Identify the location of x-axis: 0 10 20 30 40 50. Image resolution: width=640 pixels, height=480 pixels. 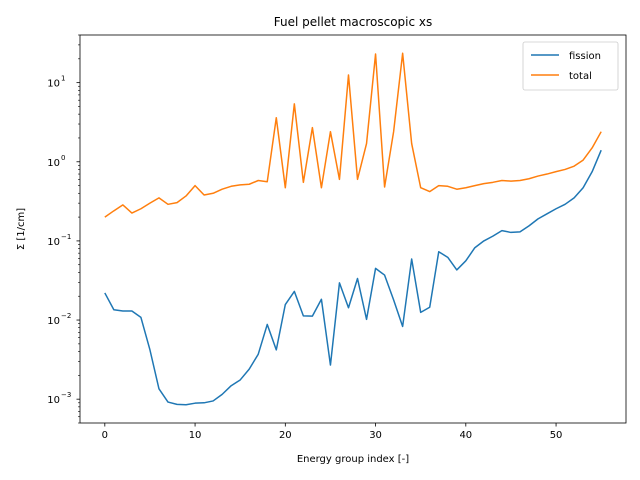
(332, 432).